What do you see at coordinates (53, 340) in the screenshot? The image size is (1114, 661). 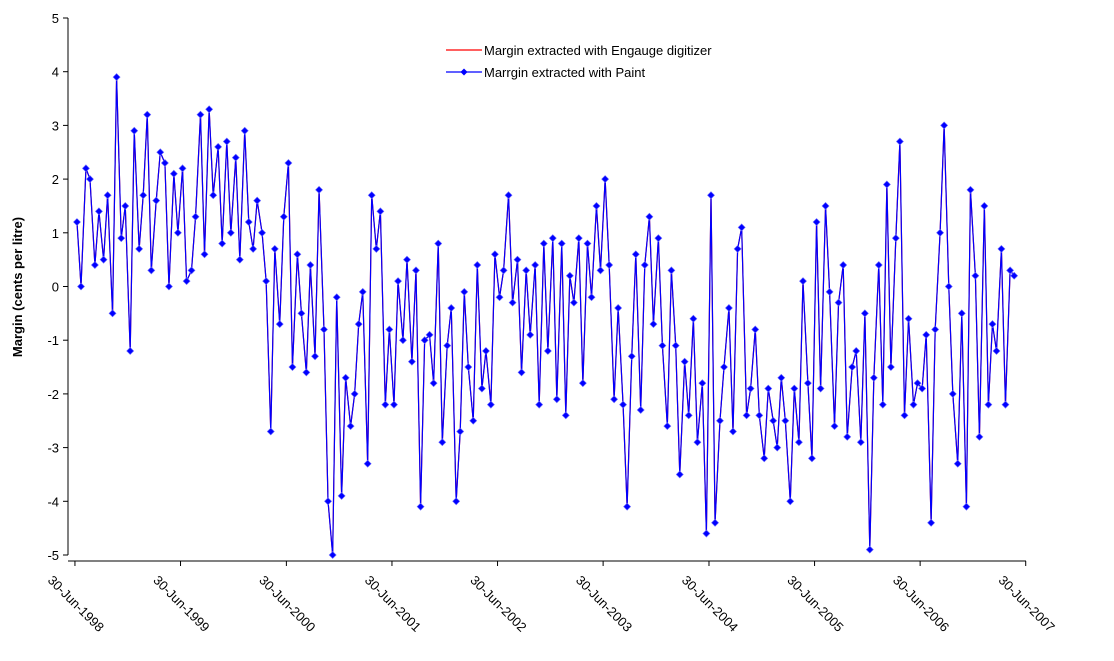 I see `y-tick-label: -1` at bounding box center [53, 340].